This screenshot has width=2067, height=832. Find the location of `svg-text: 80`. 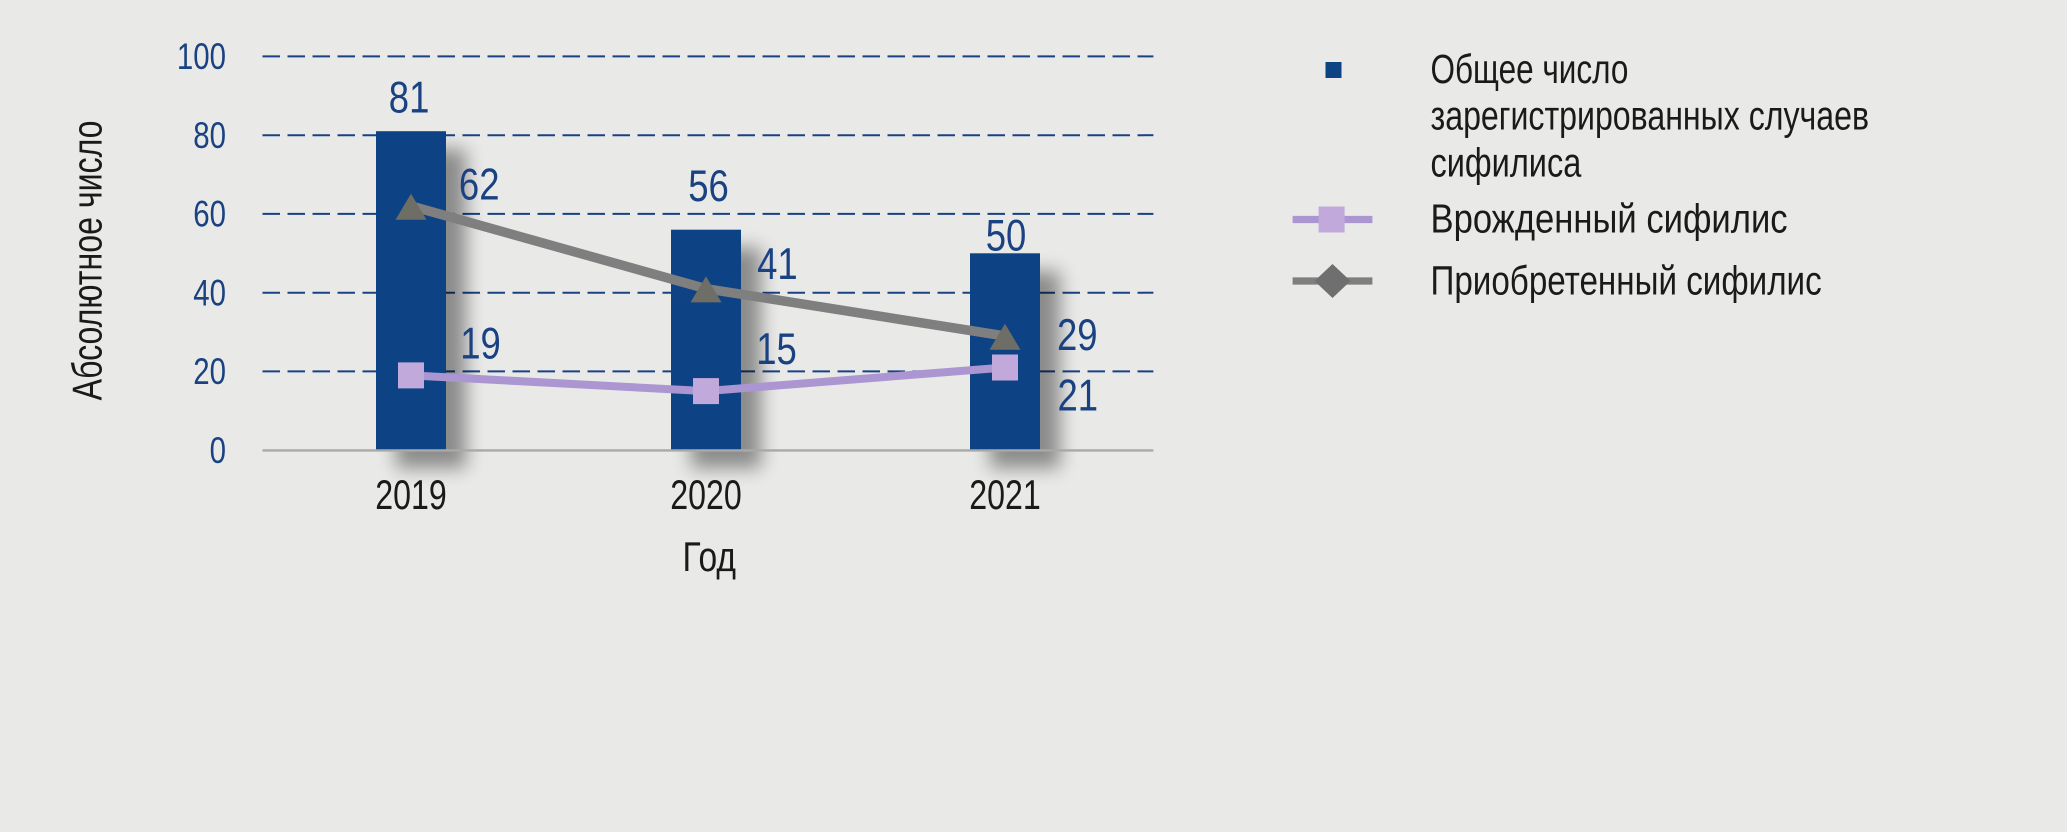

svg-text: 80 is located at coordinates (209, 136).